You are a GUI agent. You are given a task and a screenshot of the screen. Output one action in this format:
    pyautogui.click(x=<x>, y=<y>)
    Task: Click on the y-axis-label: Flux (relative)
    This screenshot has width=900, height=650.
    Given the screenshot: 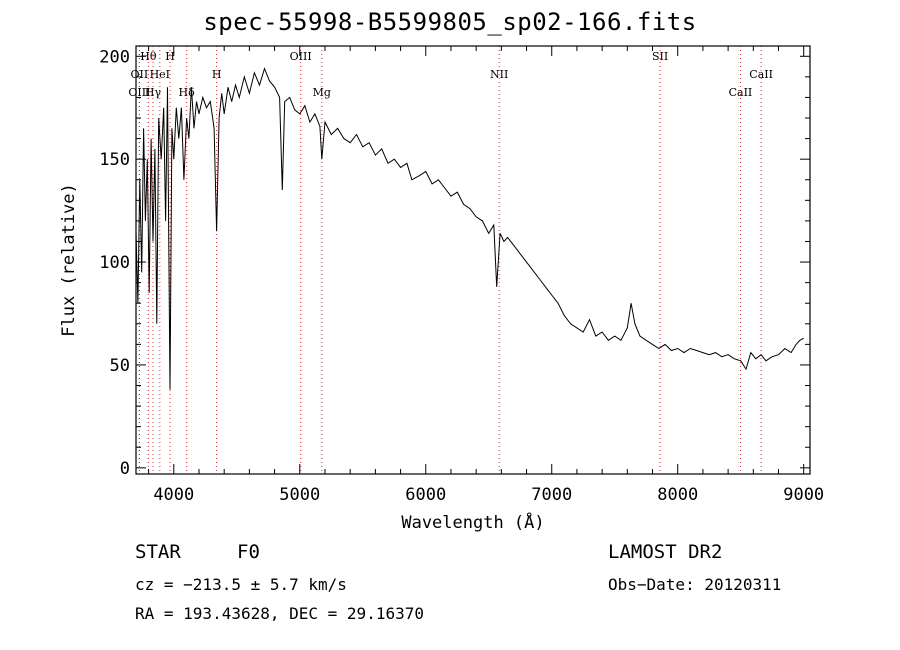 What is the action you would take?
    pyautogui.click(x=69, y=260)
    